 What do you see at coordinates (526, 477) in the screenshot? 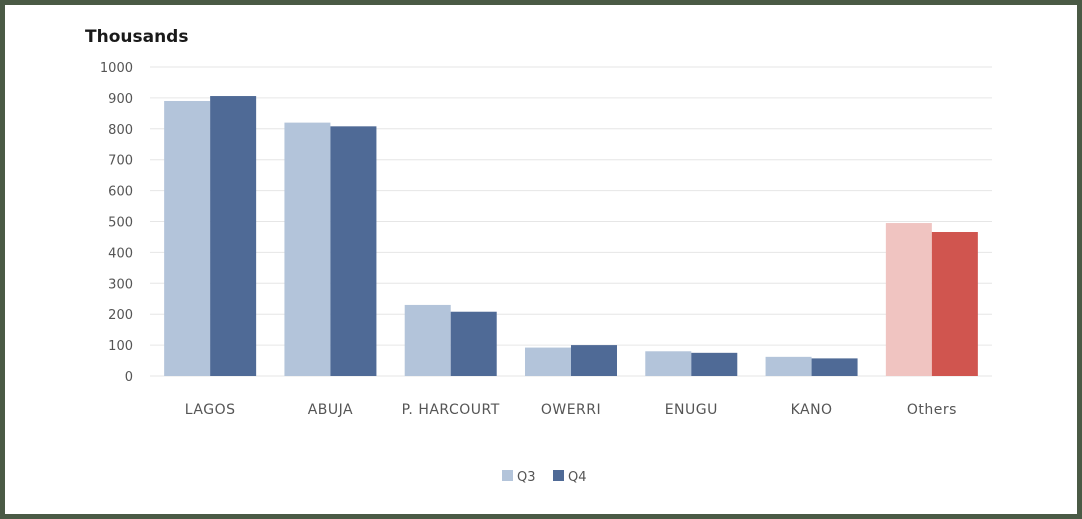
I see `legend-label: Q3` at bounding box center [526, 477].